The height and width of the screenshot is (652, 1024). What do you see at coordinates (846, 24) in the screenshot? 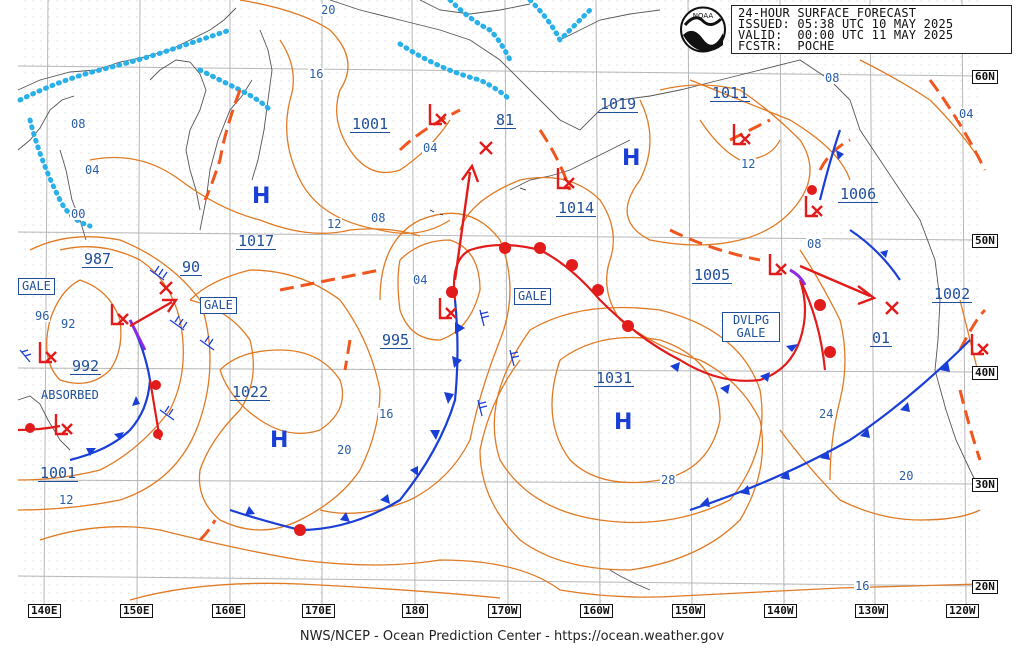
I see `issued-line: ISSUED: 05:38 UTC 10 MAY 2025` at bounding box center [846, 24].